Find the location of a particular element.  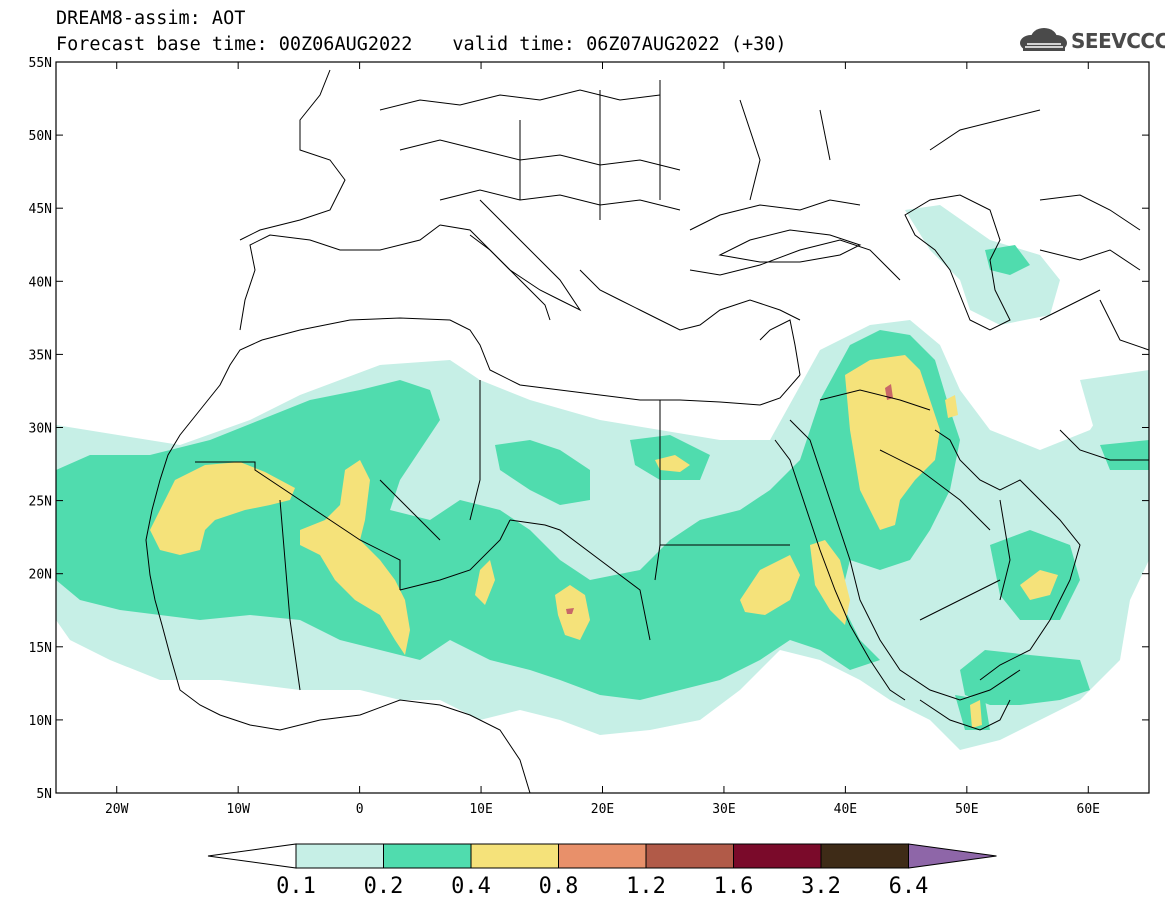

base-time: Forecast base time: 00Z06AUG2022 is located at coordinates (234, 44).